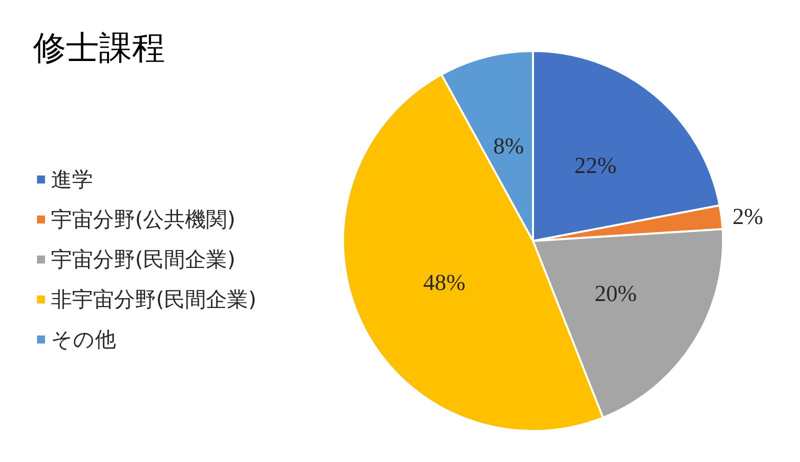 The width and height of the screenshot is (800, 462). Describe the element at coordinates (72, 180) in the screenshot. I see `legend-label: 進学` at that location.